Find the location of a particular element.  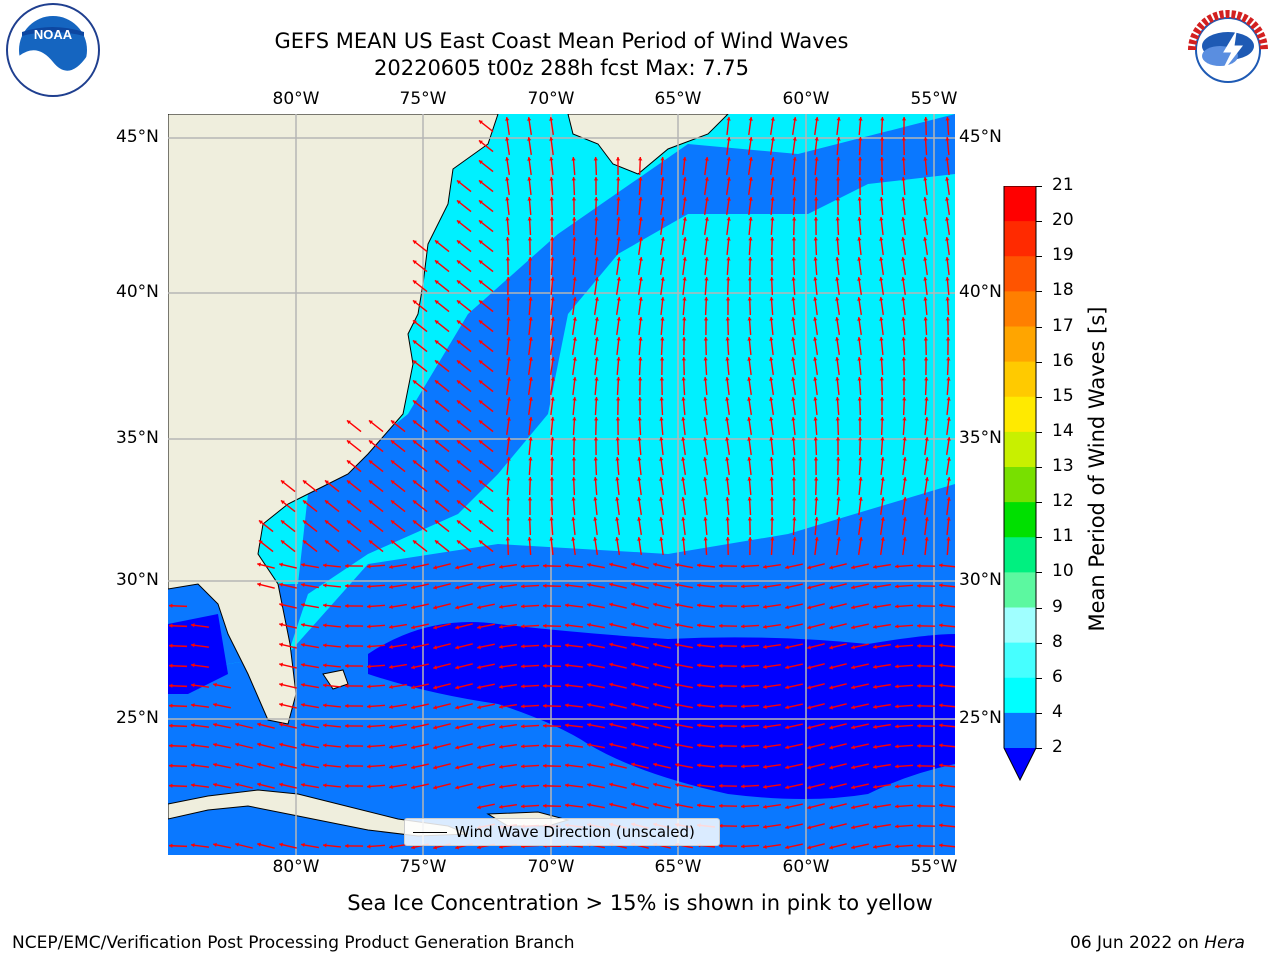

colorbar-tick-label: 20 is located at coordinates (1063, 220).